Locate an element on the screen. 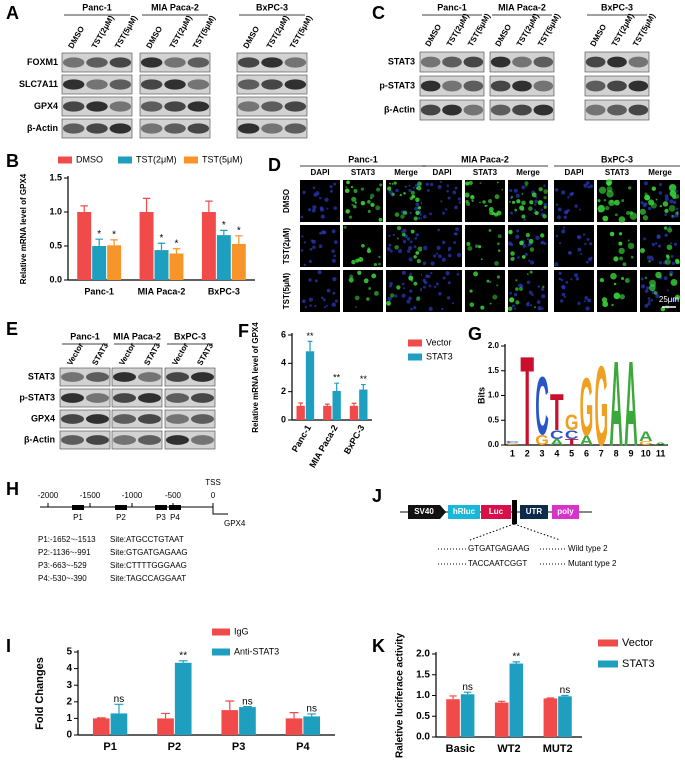  logo-letter: T is located at coordinates (527, 401).